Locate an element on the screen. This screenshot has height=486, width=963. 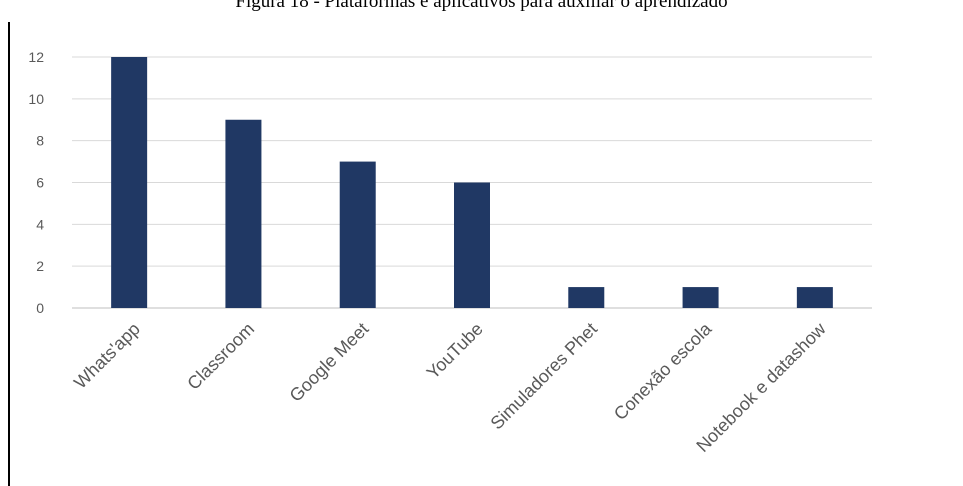
y-axis-ticks: 0 2 4 6 8 10 12 is located at coordinates (36, 182).